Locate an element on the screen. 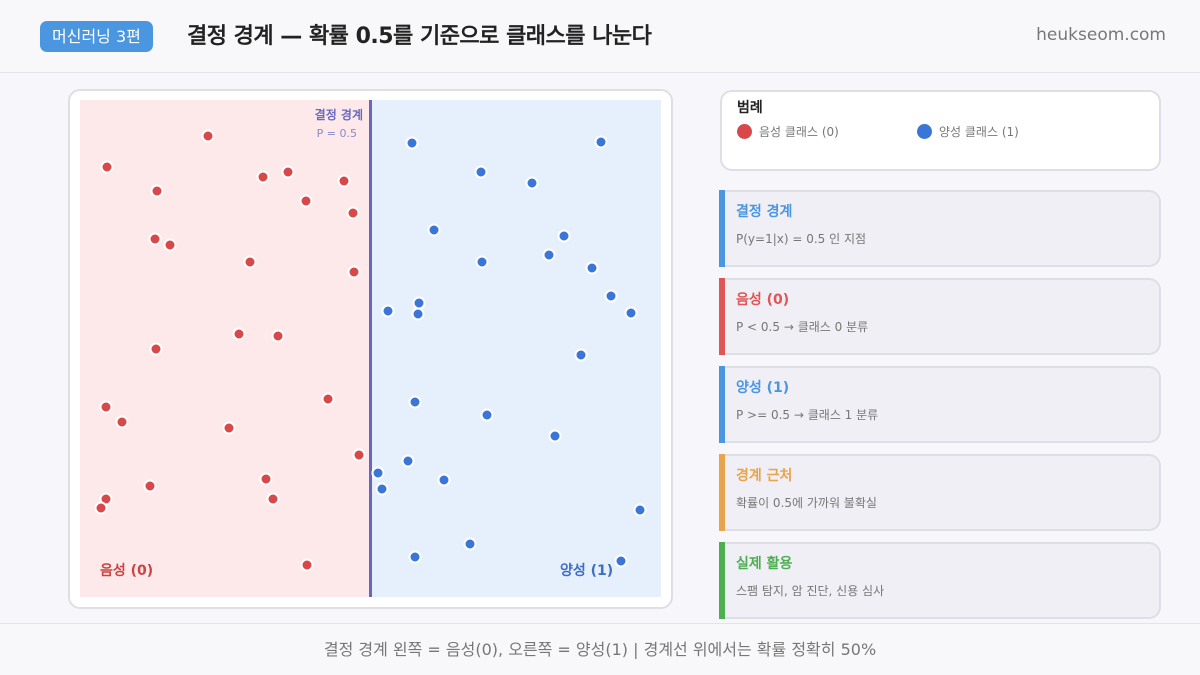  info-card-desc: P >= 0.5 → 클래스 1 분류 is located at coordinates (807, 415).